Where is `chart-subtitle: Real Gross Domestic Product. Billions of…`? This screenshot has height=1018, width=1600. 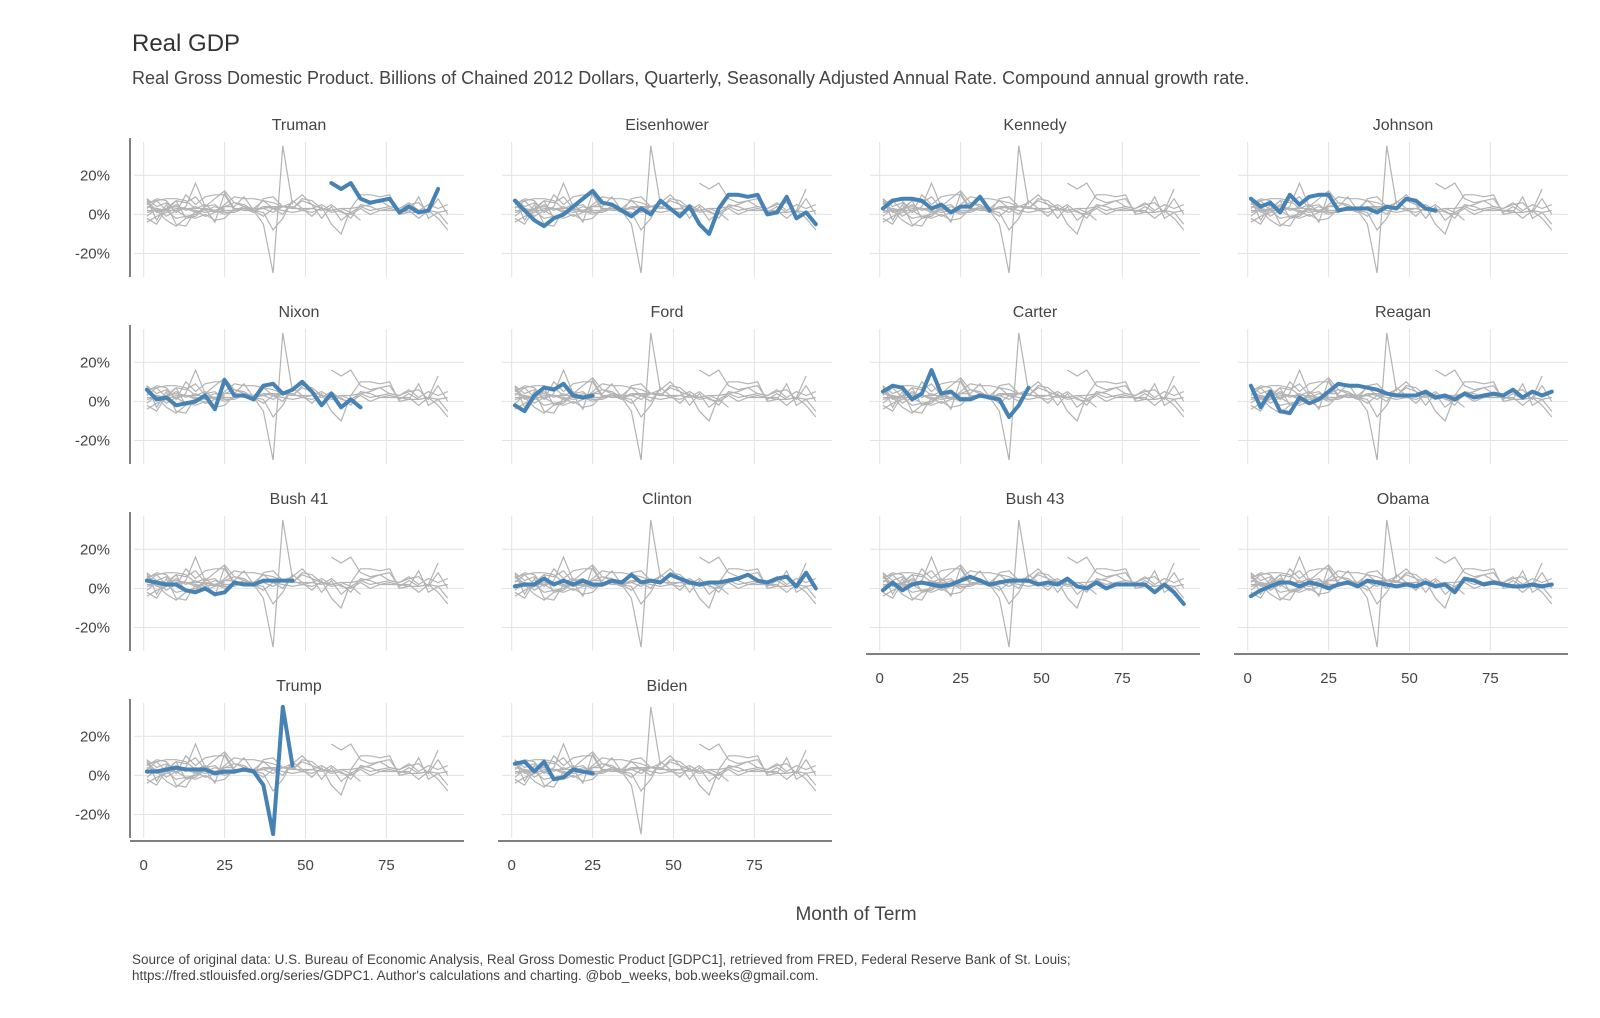
chart-subtitle: Real Gross Domestic Product. Billions of… is located at coordinates (691, 78).